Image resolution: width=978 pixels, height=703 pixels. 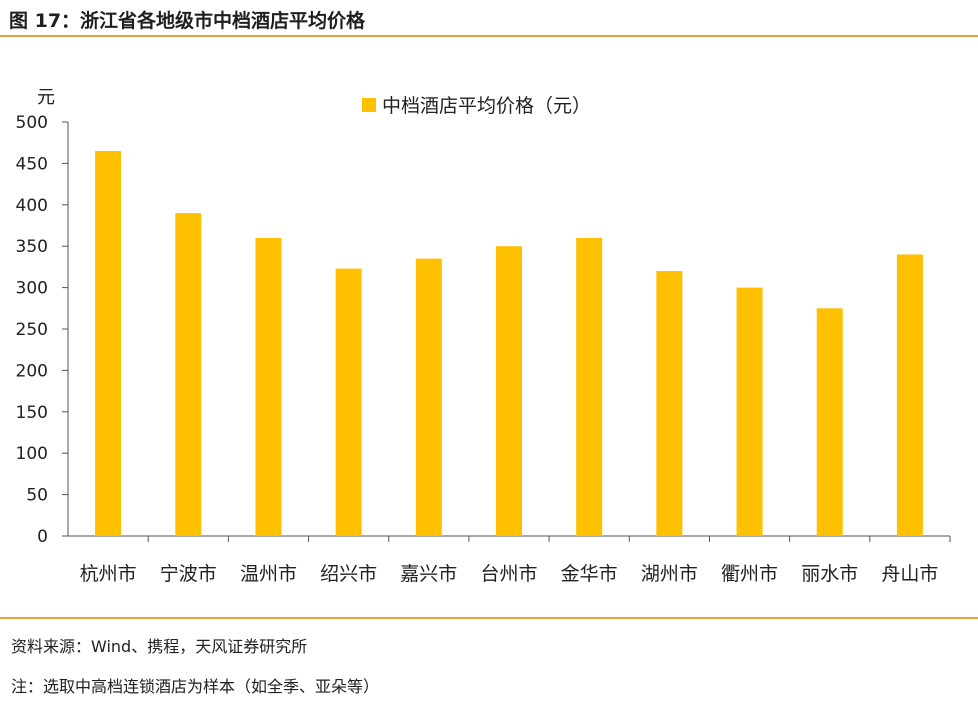 What do you see at coordinates (428, 574) in the screenshot?
I see `x-tick-label: 嘉兴市` at bounding box center [428, 574].